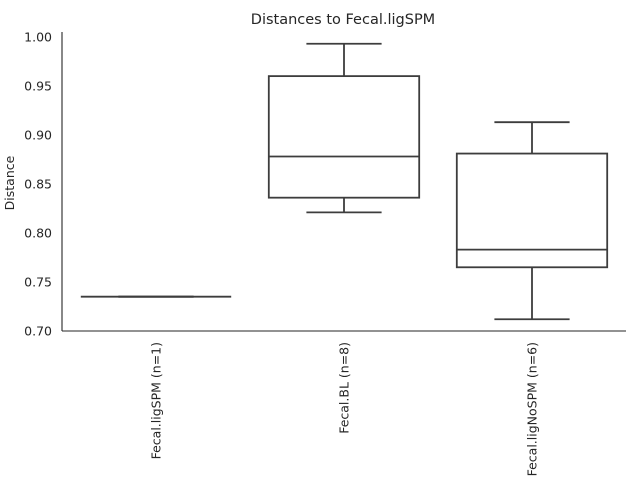 Image resolution: width=640 pixels, height=480 pixels. I want to click on y-tick-label: 0.85, so click(38, 183).